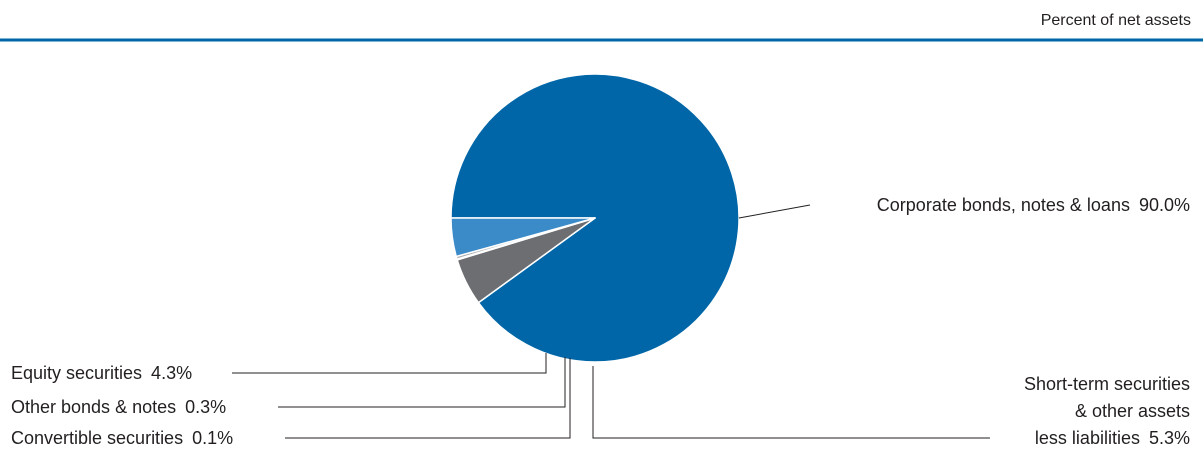 The width and height of the screenshot is (1203, 453). I want to click on leader-line-corporate-bonds-notes-and-loans, so click(774, 211).